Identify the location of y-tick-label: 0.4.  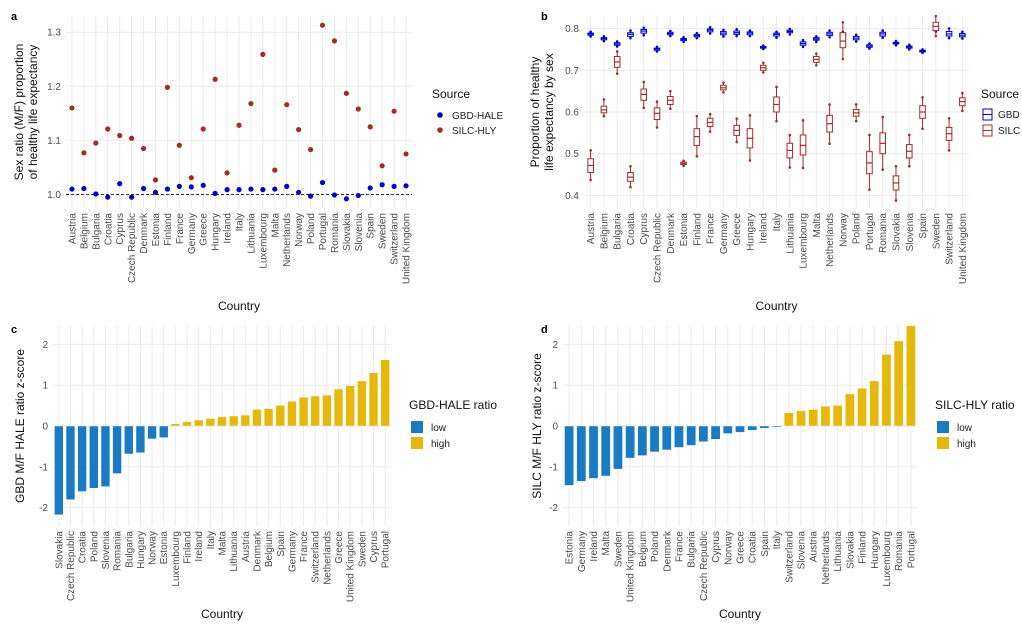
(572, 196).